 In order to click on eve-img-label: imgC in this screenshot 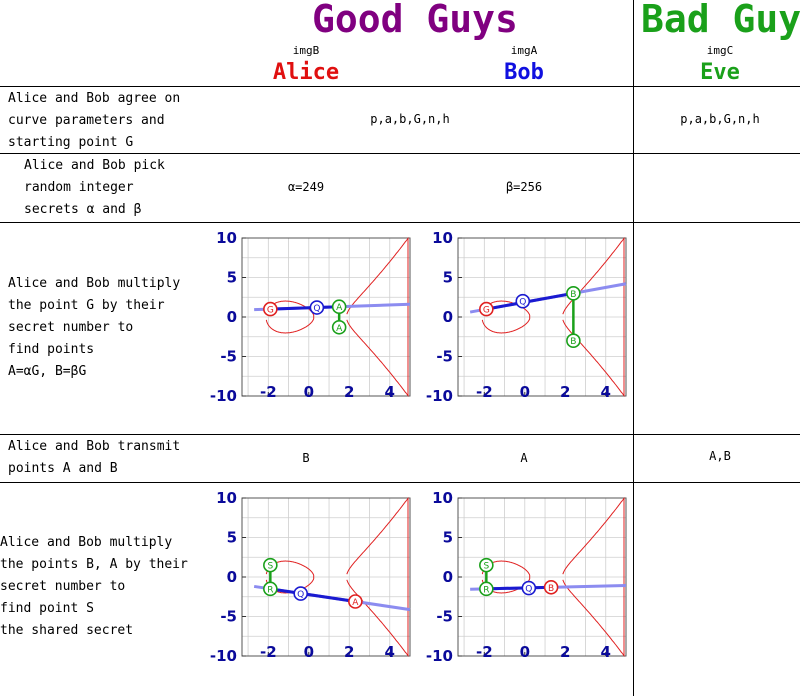, I will do `click(720, 50)`.